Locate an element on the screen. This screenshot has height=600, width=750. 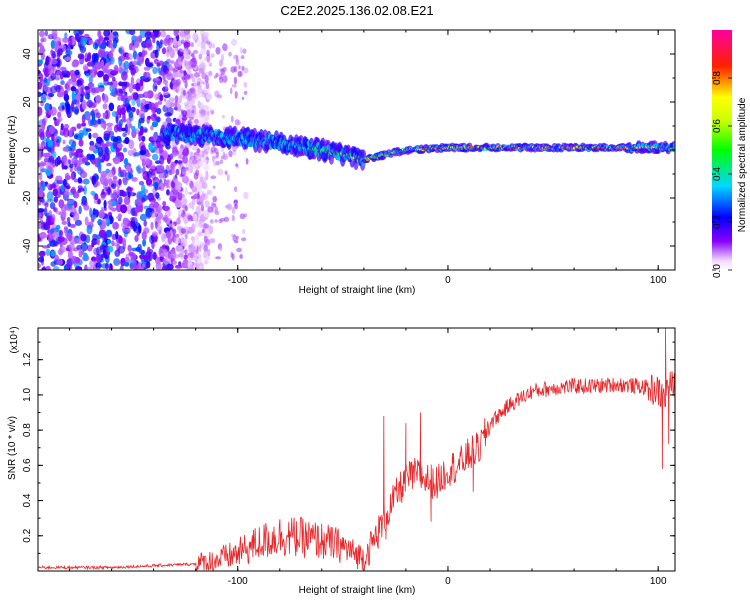
colorbar-tick-label: 0.0 is located at coordinates (717, 271).